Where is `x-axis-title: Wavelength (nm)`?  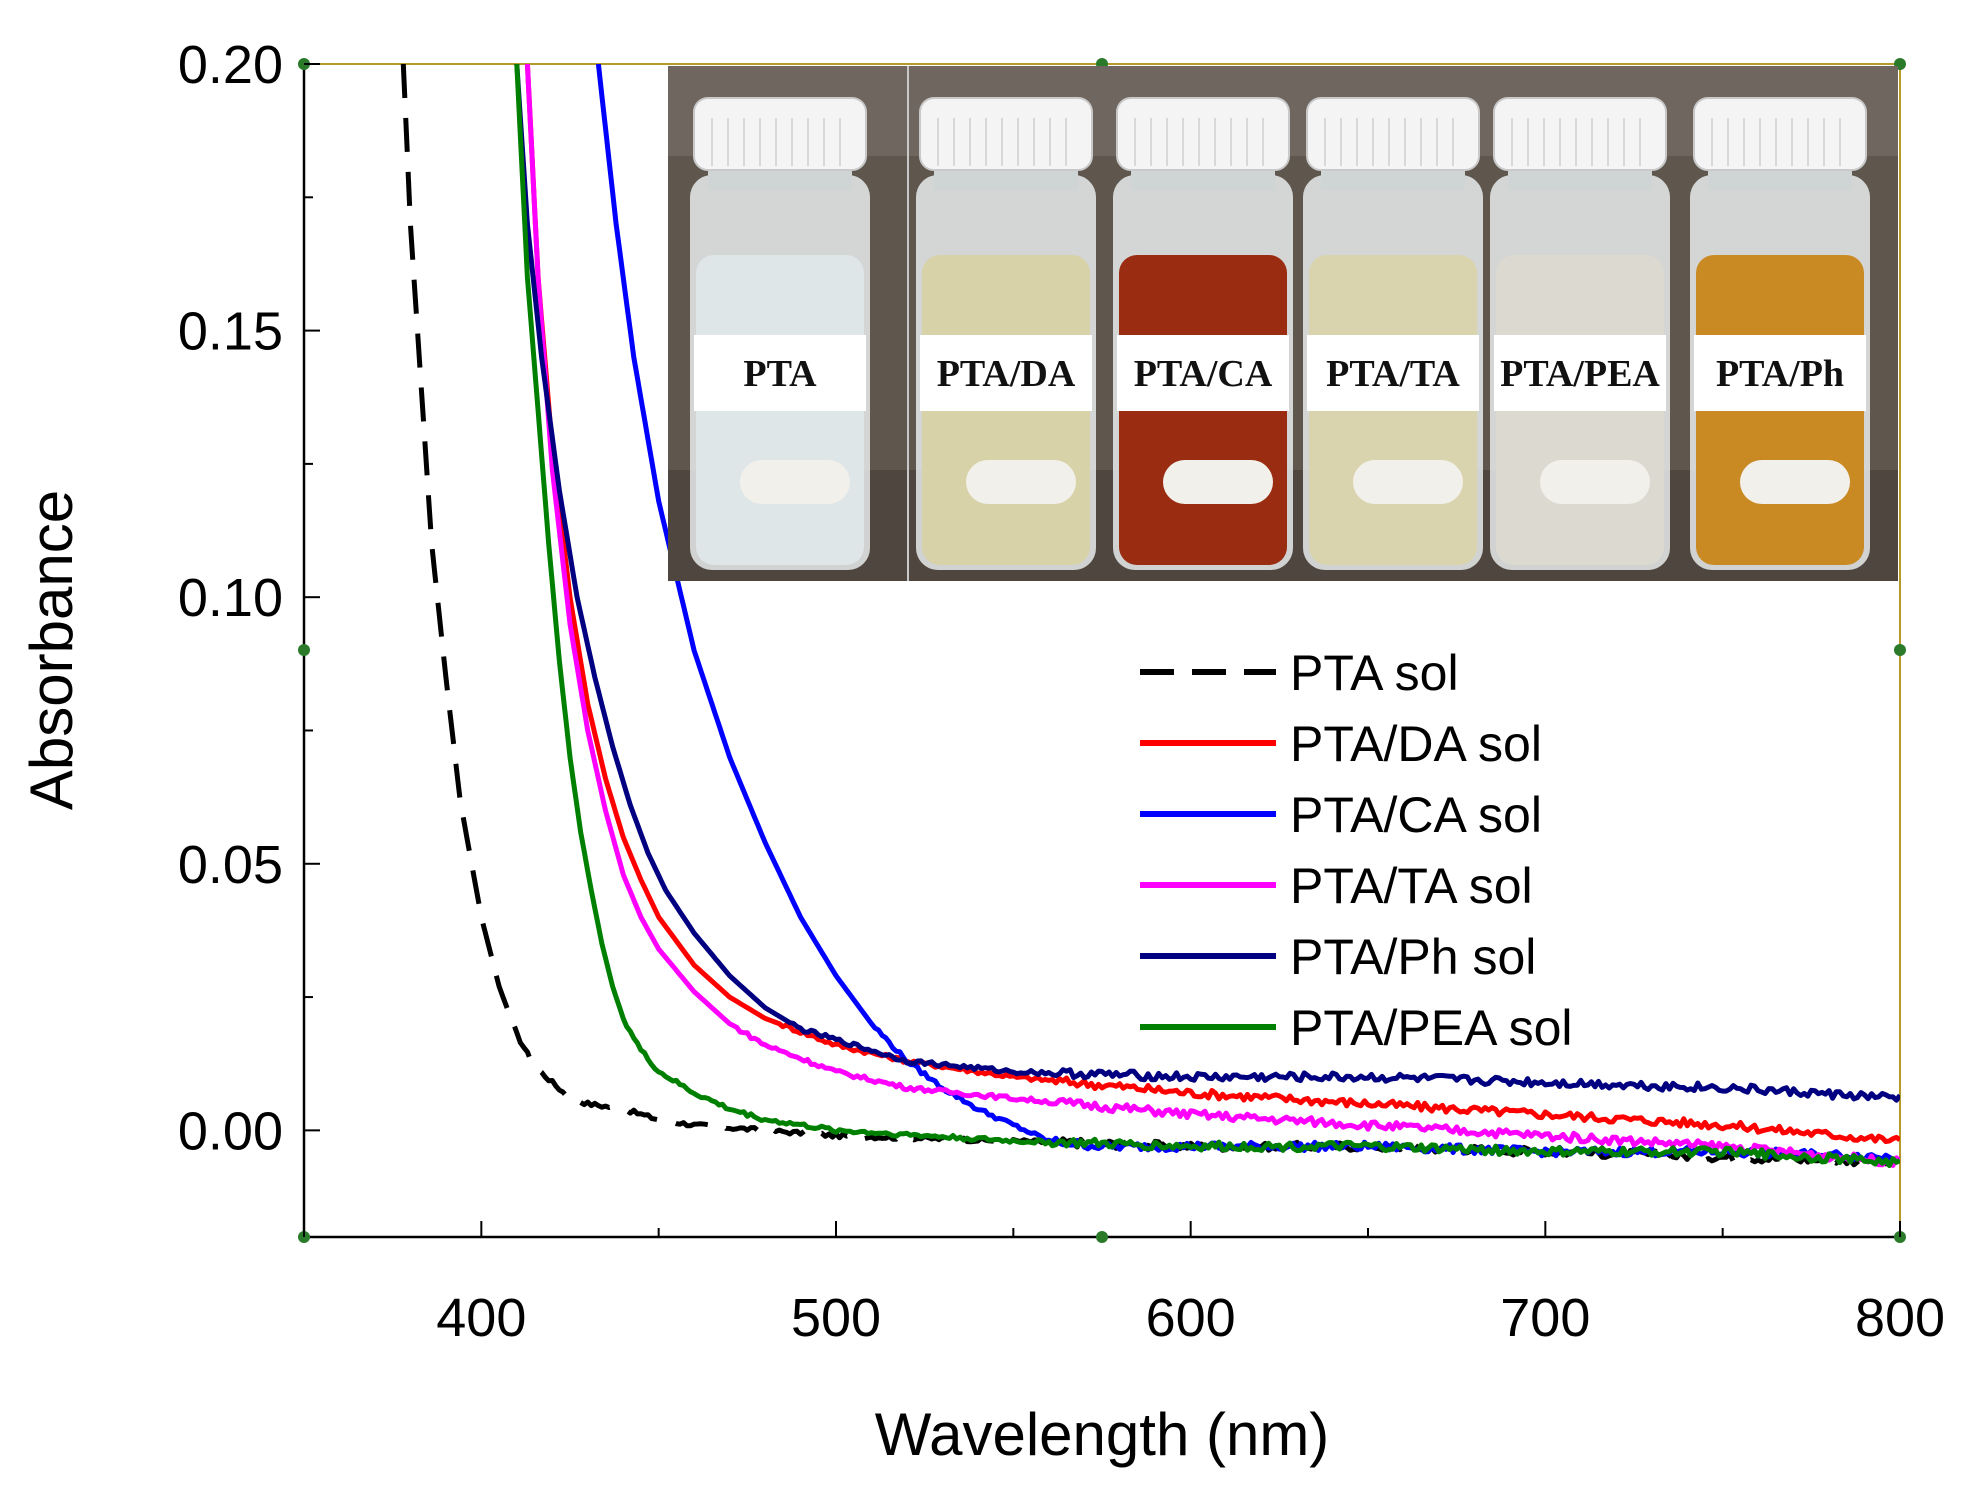 x-axis-title: Wavelength (nm) is located at coordinates (1102, 1434).